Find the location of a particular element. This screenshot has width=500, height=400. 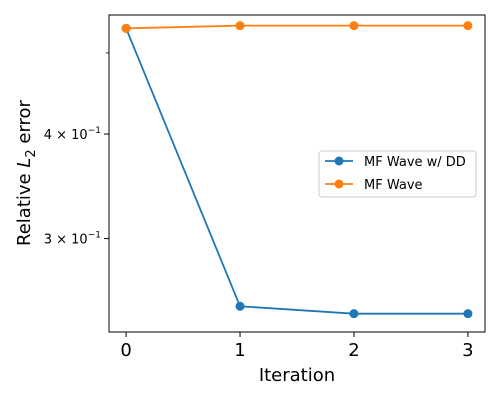

legend-label: MF Wave w/ DD is located at coordinates (415, 162).